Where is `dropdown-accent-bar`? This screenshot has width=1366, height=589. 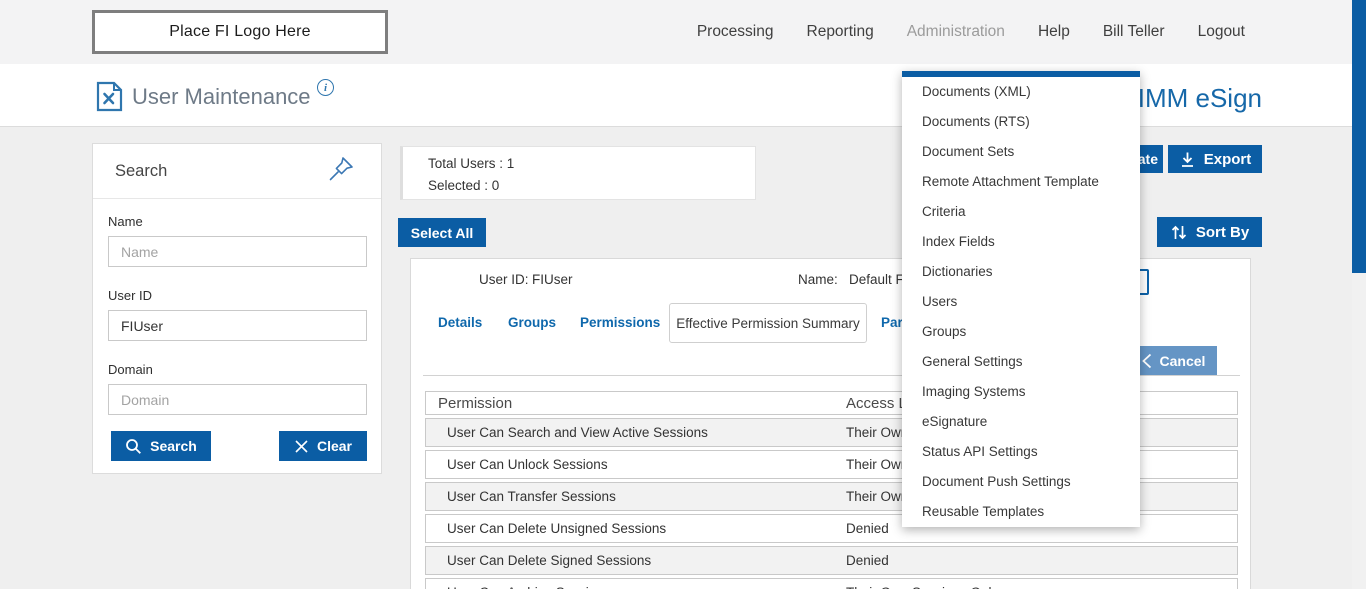
dropdown-accent-bar is located at coordinates (1021, 74).